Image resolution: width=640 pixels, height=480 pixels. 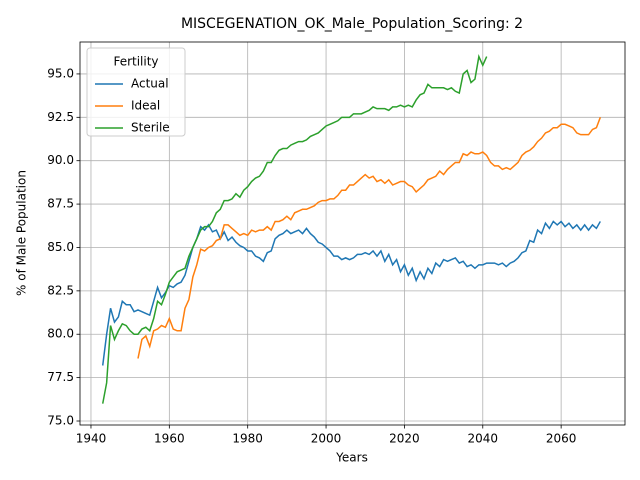 I want to click on x-tick-label: 2060, so click(x=561, y=439).